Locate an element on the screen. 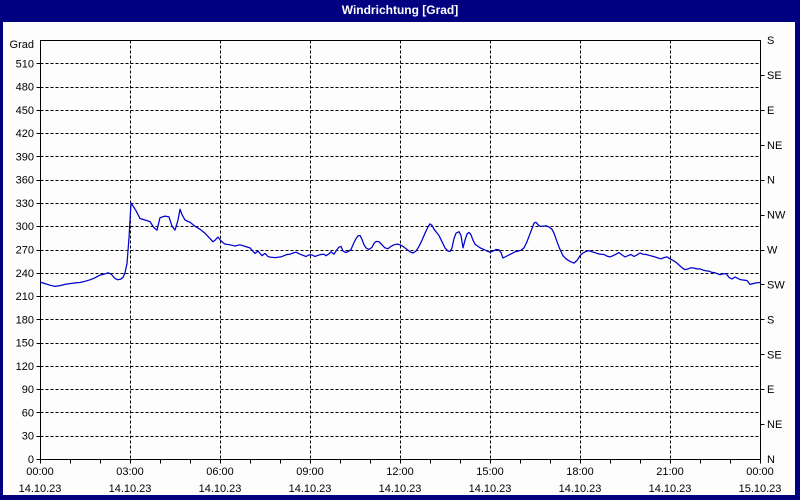 This screenshot has width=800, height=500. axis-tick-label: 270 is located at coordinates (25, 251).